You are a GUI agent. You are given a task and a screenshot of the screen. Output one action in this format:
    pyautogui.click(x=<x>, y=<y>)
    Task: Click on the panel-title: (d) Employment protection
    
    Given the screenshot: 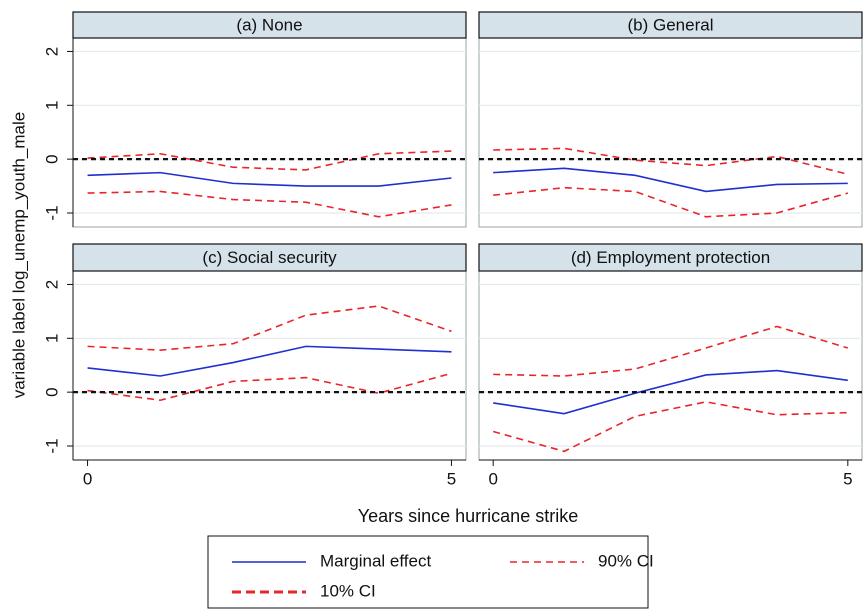 What is the action you would take?
    pyautogui.click(x=670, y=257)
    